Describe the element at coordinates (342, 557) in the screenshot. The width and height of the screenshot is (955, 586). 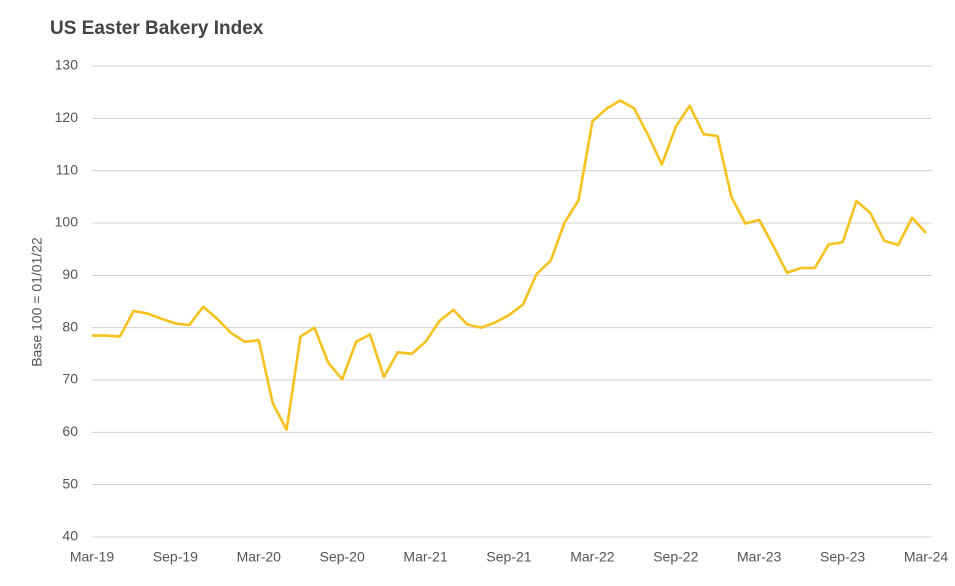
I see `x-tick-label: Sep-20` at that location.